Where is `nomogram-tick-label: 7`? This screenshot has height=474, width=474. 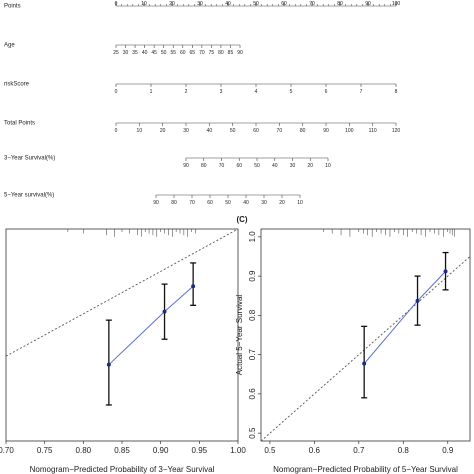 nomogram-tick-label: 7 is located at coordinates (361, 92).